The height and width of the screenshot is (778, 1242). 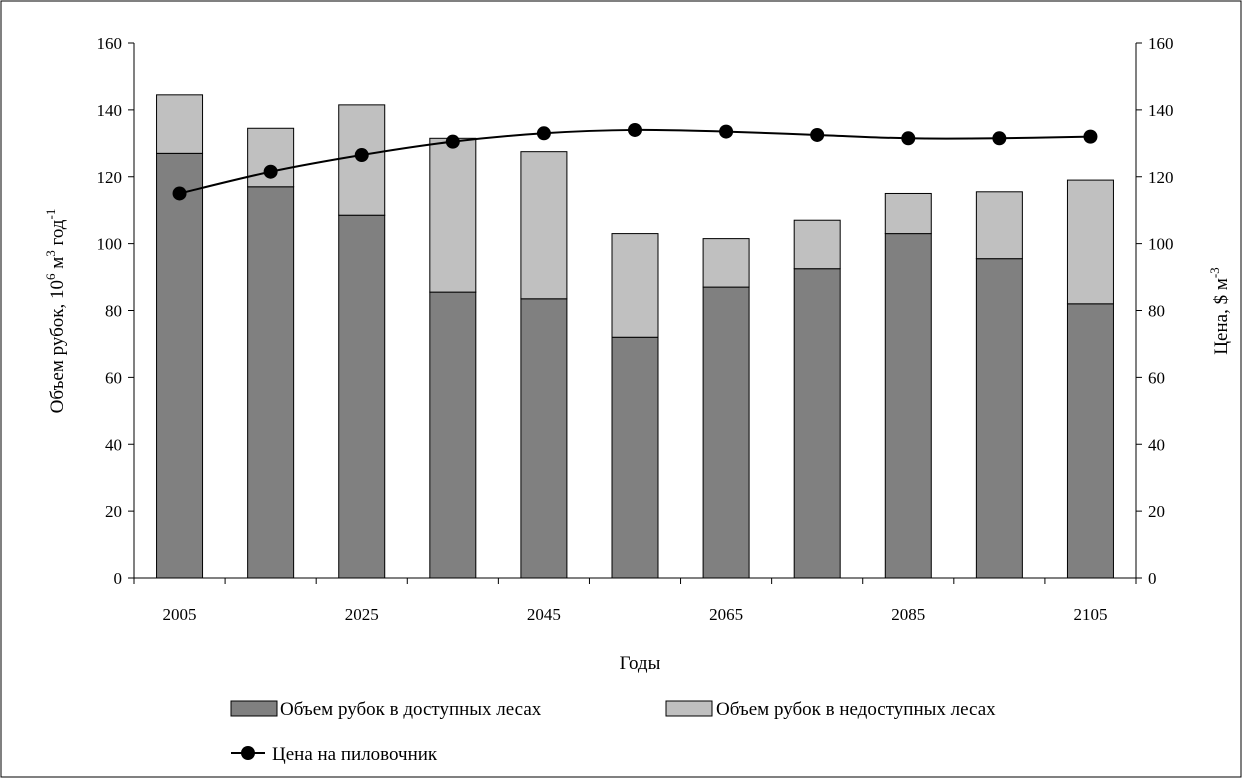 What do you see at coordinates (110, 177) in the screenshot?
I see `y-tick-label-120: 120` at bounding box center [110, 177].